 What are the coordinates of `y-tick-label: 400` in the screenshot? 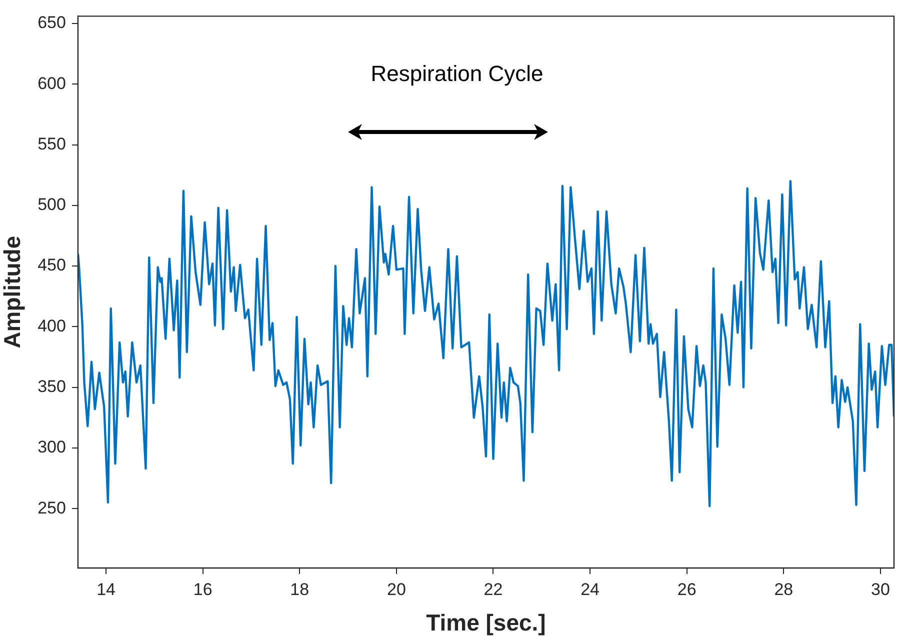 It's located at (52, 326).